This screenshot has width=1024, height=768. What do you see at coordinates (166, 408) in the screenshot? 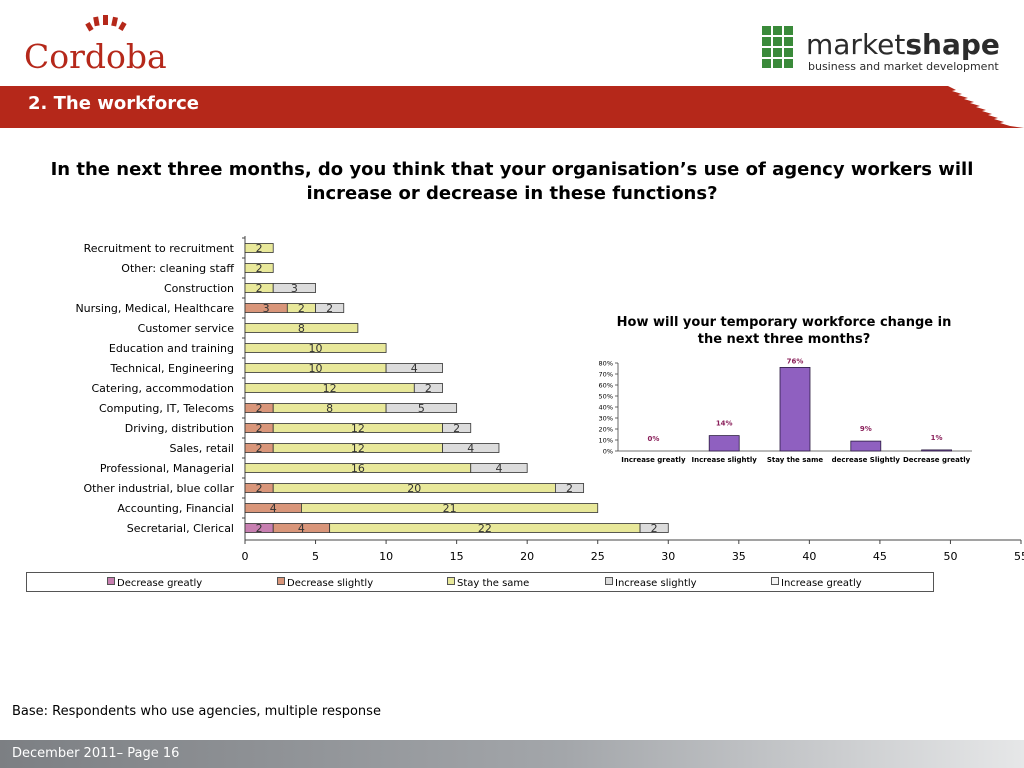
I see `category-label: Computing, IT, Telecoms` at bounding box center [166, 408].